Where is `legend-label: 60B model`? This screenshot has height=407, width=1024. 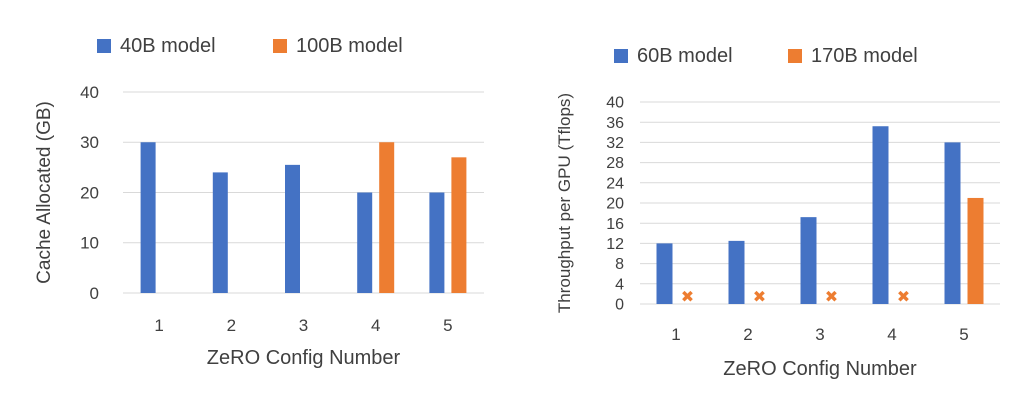
legend-label: 60B model is located at coordinates (685, 56).